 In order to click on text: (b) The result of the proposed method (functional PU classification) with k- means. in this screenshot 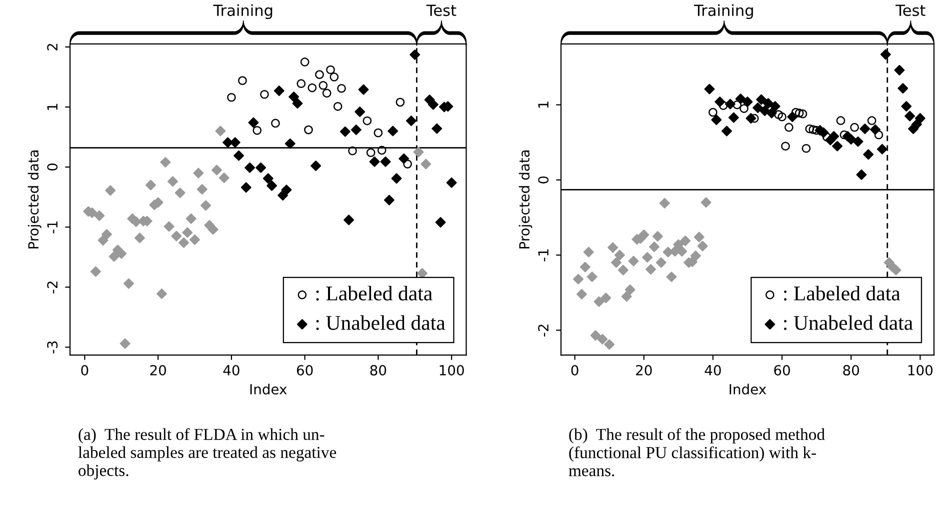, I will do `click(696, 452)`.